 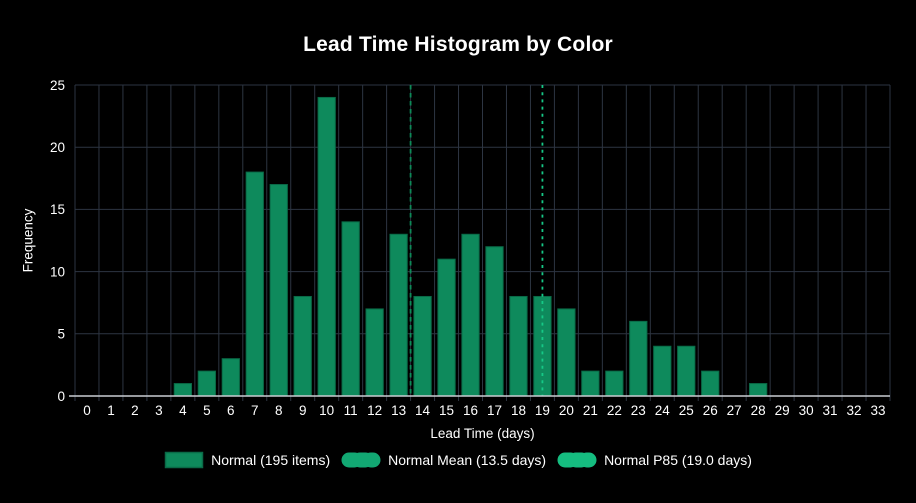 What do you see at coordinates (57, 271) in the screenshot?
I see `y-tick-label: 10` at bounding box center [57, 271].